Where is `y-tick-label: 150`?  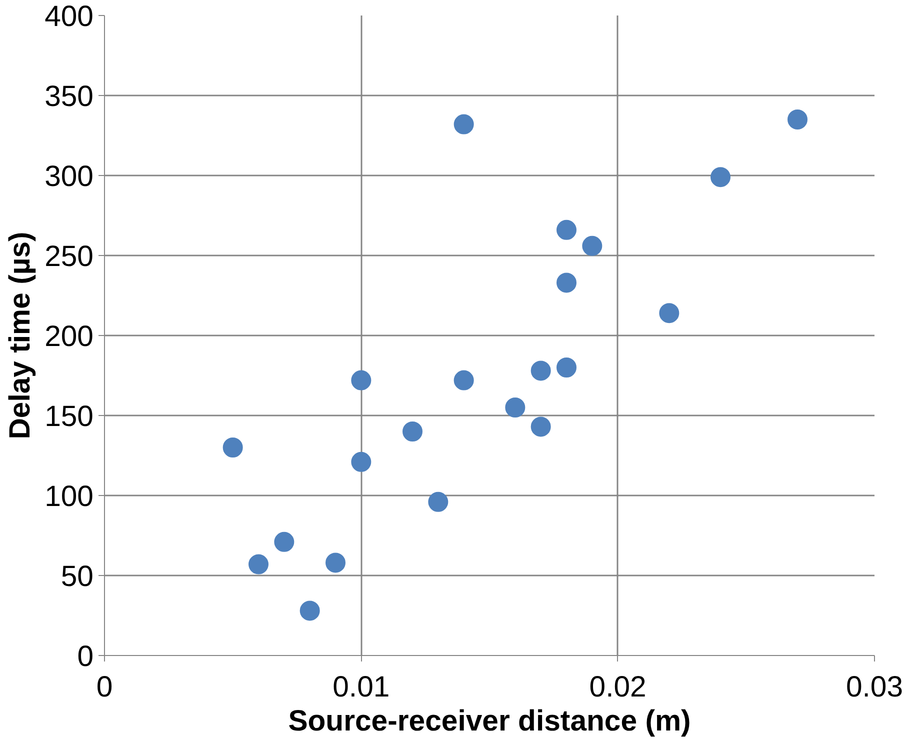 y-tick-label: 150 is located at coordinates (69, 416).